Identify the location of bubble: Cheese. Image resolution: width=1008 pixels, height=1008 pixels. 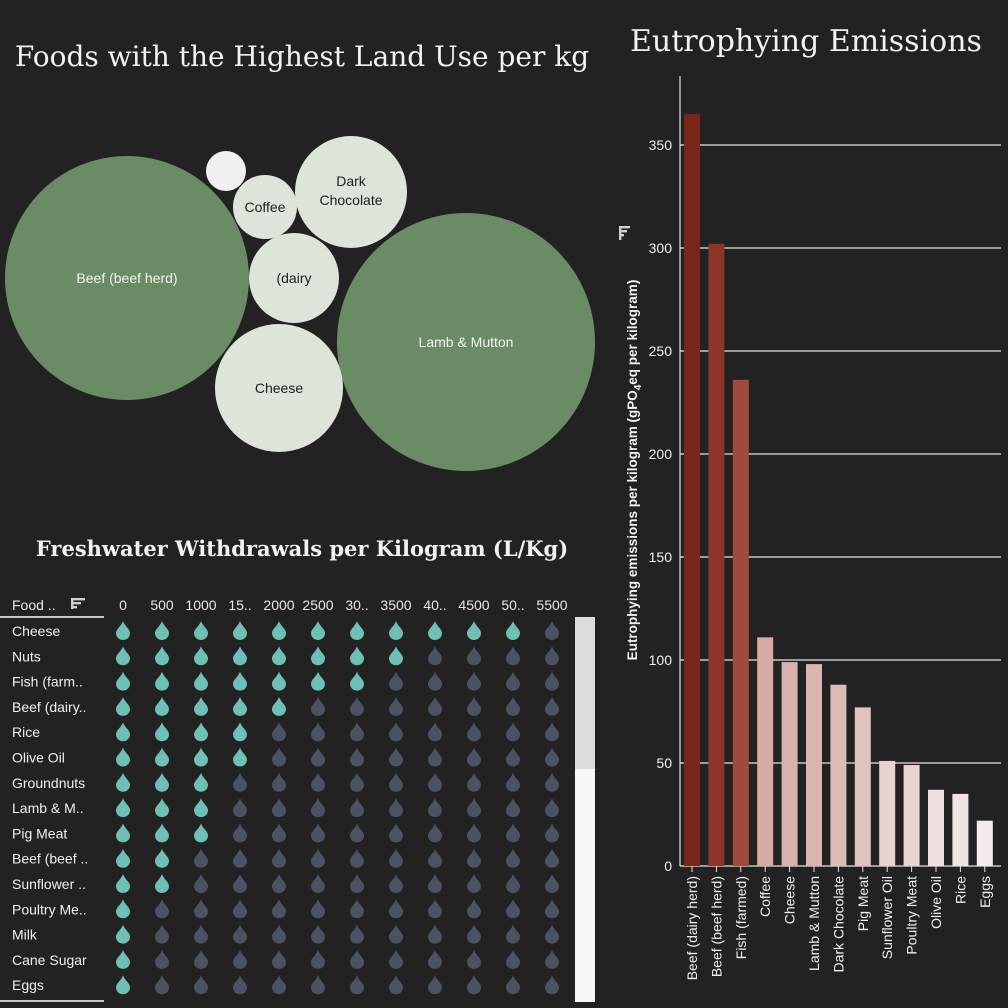
(279, 388).